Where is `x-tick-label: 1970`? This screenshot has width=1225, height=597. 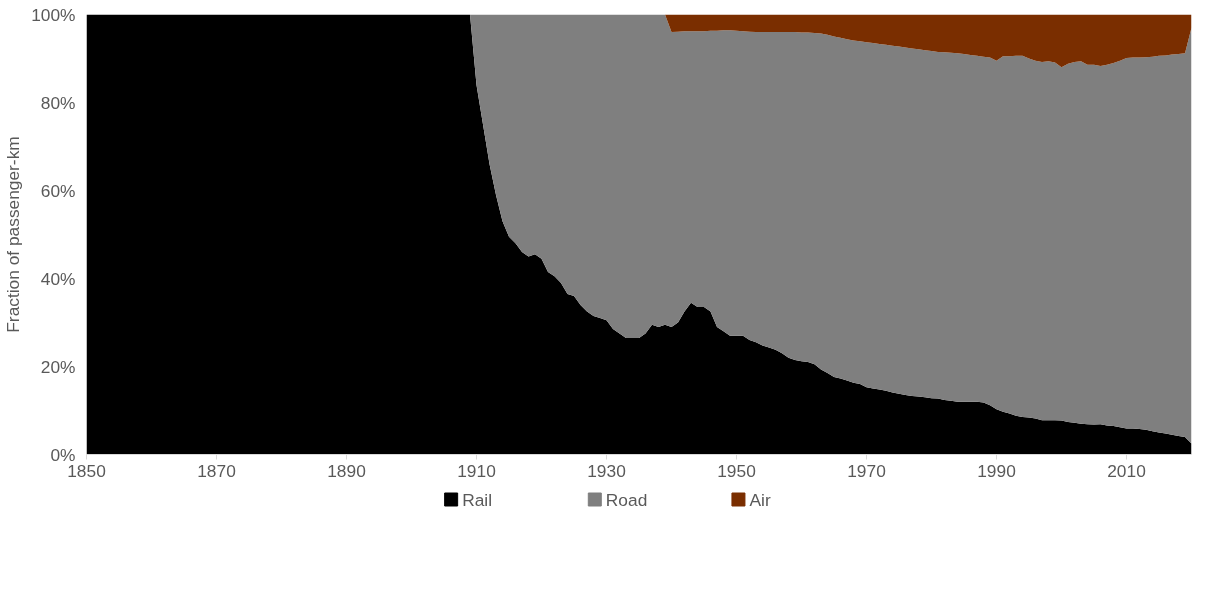
x-tick-label: 1970 is located at coordinates (866, 470).